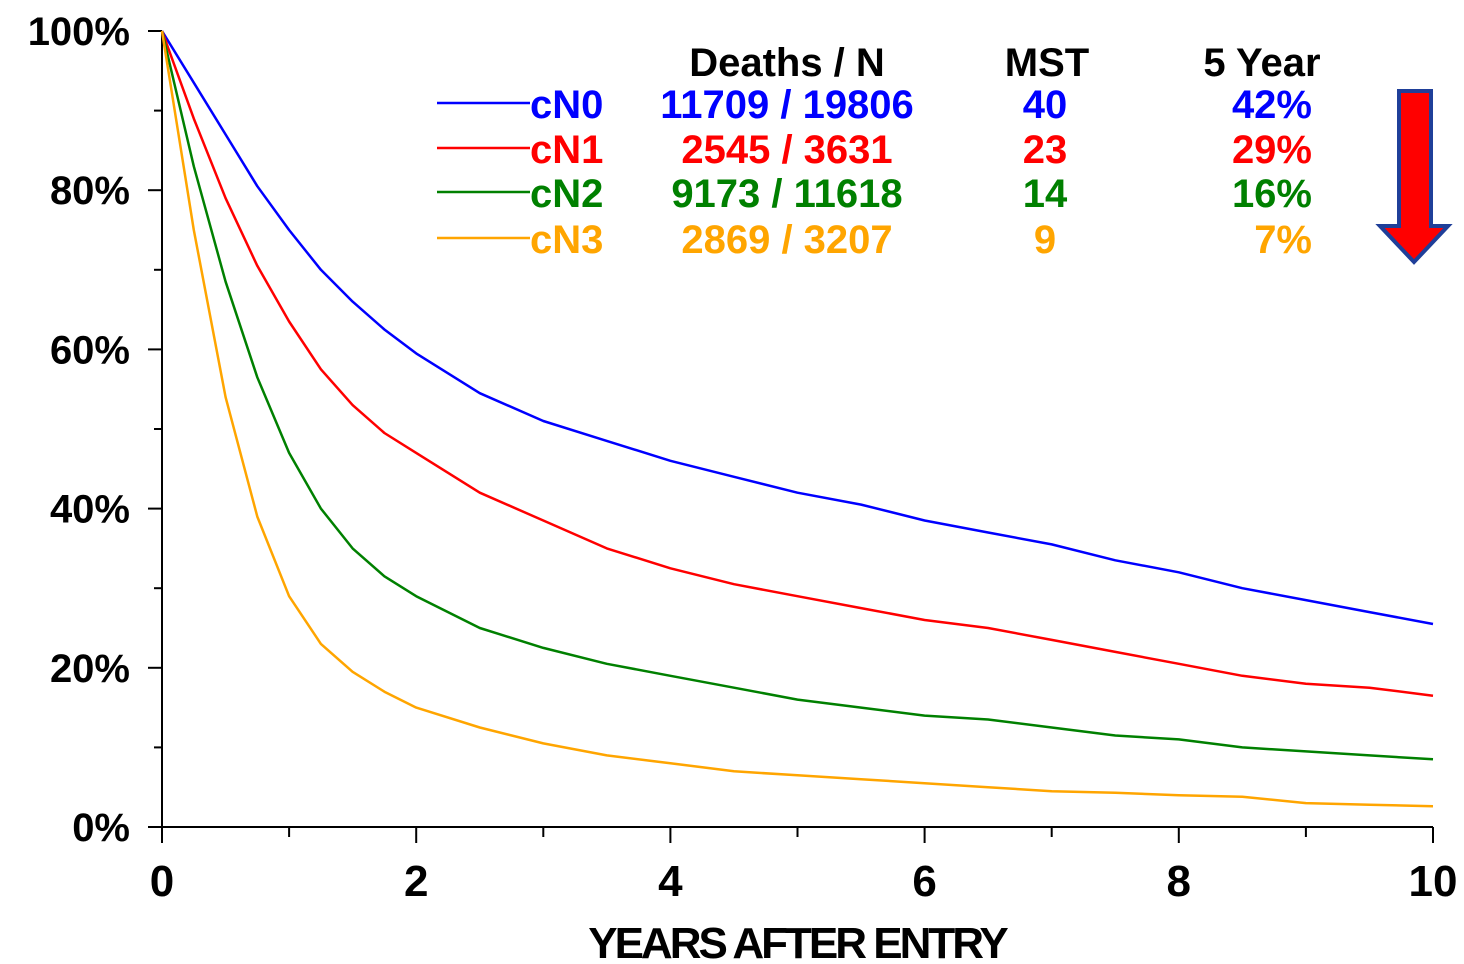  What do you see at coordinates (79, 32) in the screenshot?
I see `y-tick-label: 100%` at bounding box center [79, 32].